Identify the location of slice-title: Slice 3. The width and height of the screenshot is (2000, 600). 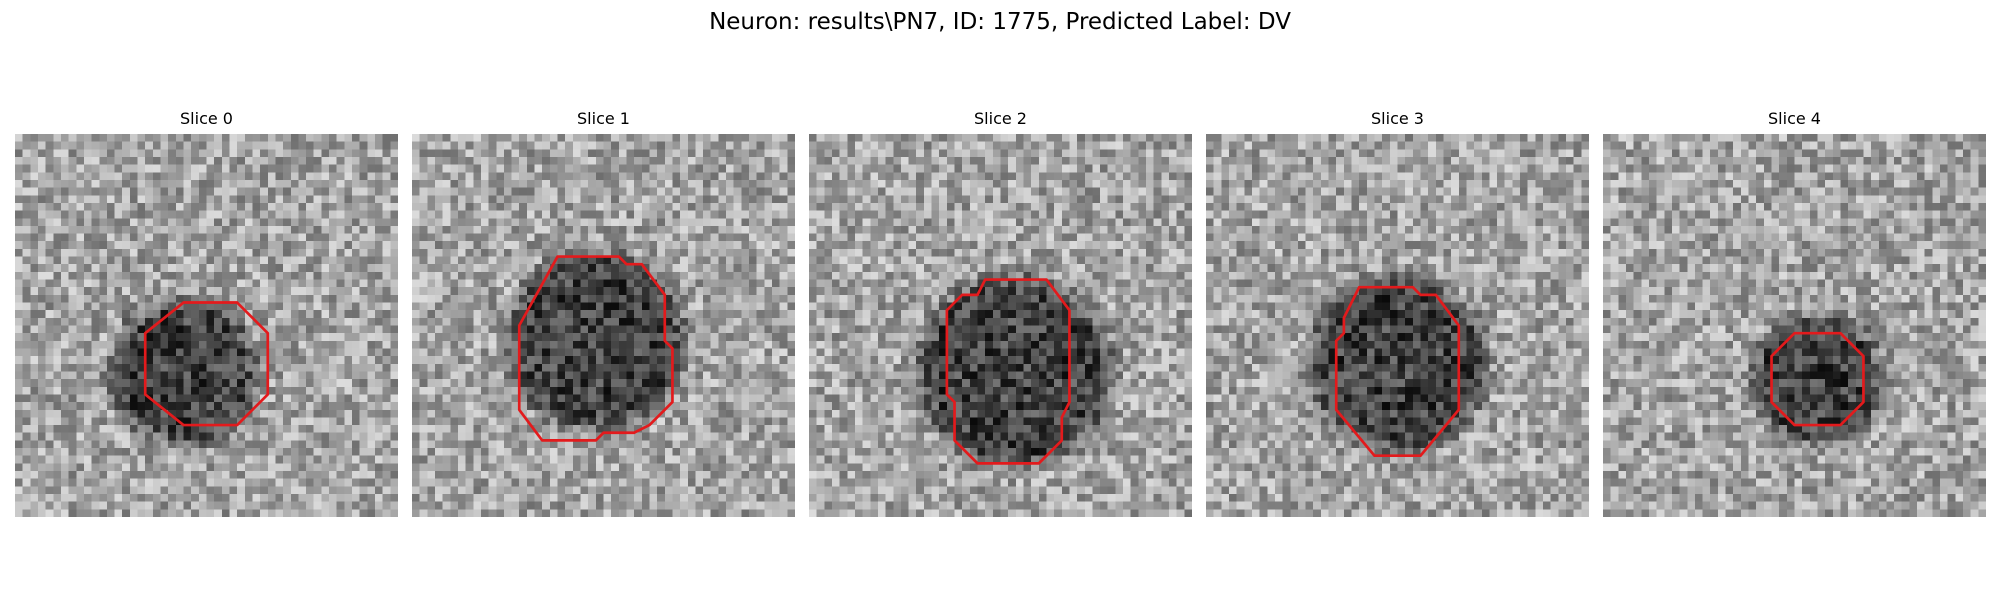
(1397, 118).